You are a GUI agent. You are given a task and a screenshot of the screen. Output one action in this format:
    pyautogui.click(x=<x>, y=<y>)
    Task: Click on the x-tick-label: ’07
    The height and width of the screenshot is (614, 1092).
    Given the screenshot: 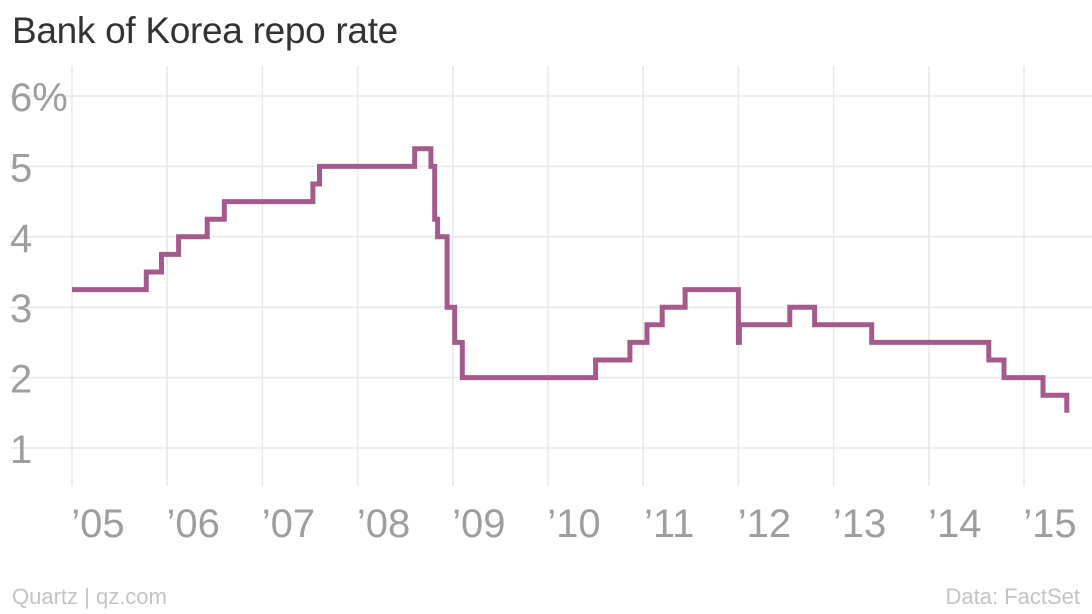 What is the action you would take?
    pyautogui.click(x=288, y=524)
    